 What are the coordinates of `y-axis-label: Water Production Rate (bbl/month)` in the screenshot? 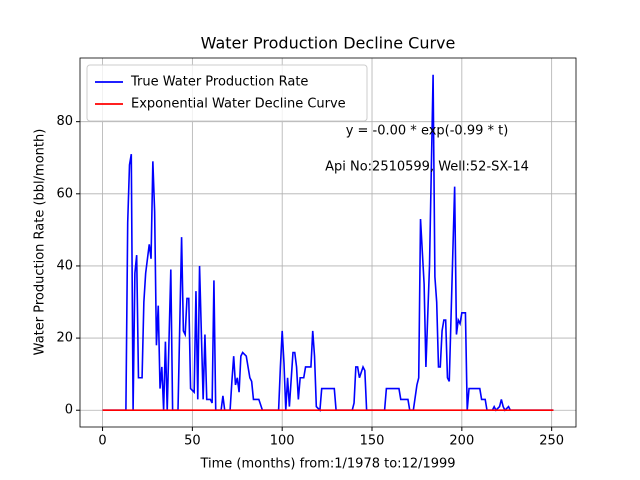 It's located at (40, 242).